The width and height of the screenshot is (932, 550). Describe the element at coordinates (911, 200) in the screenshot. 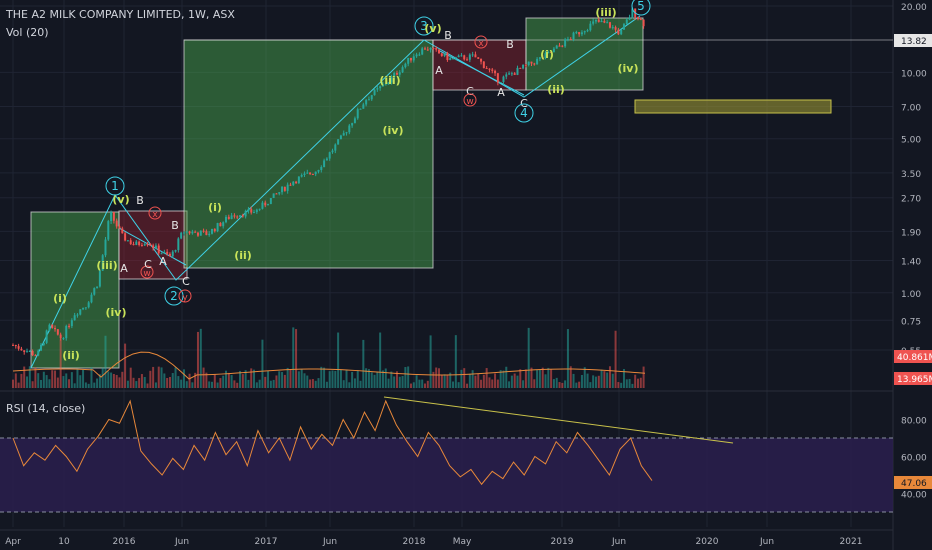

I see `price-tick-label: 2.70` at that location.